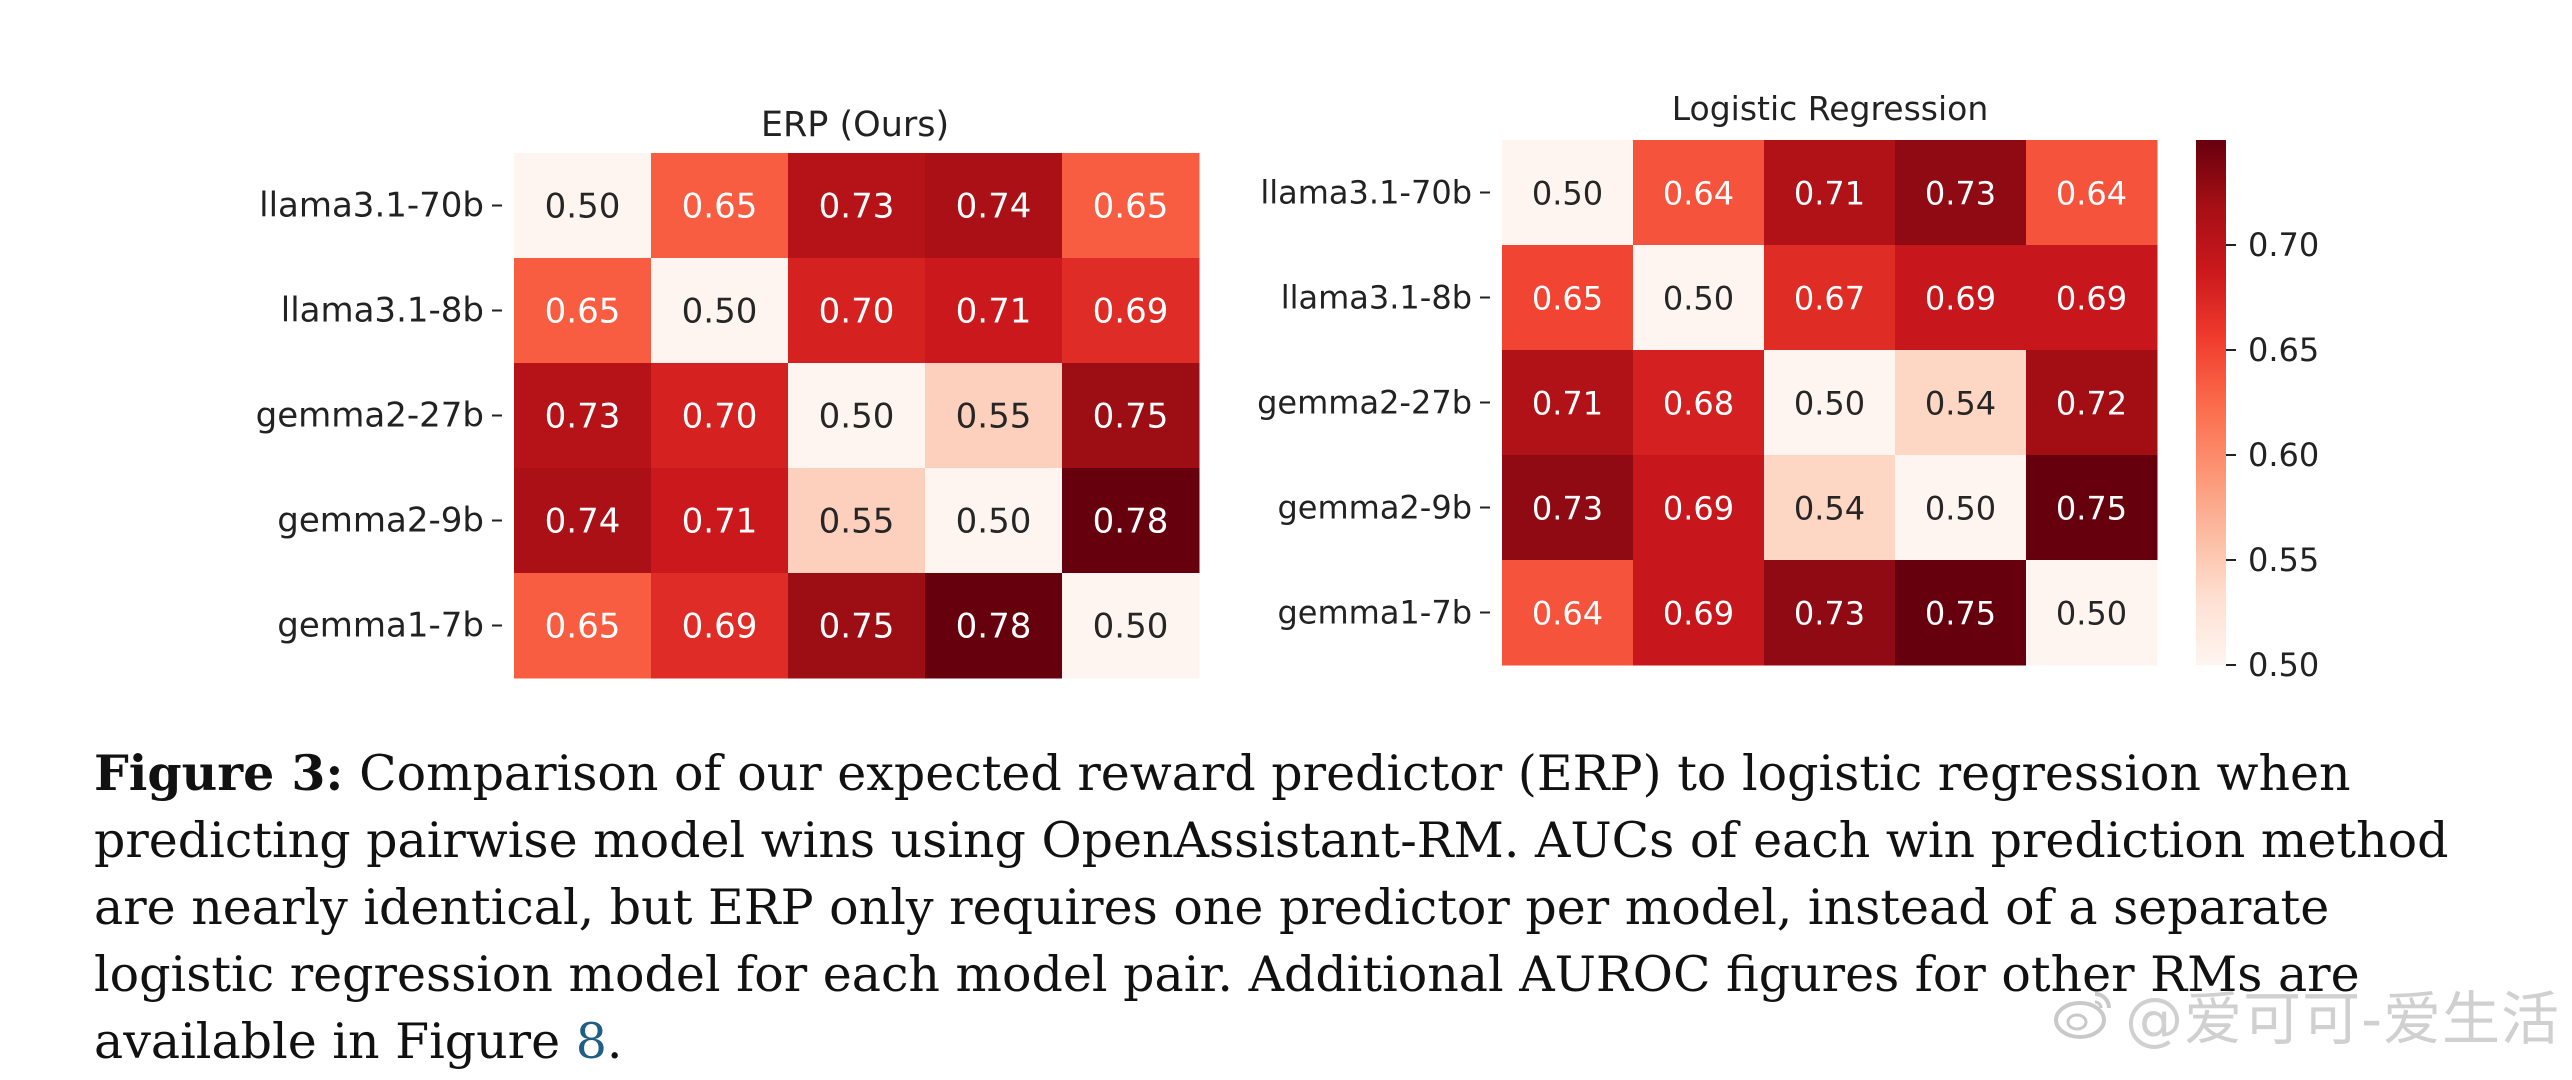  Describe the element at coordinates (591, 1041) in the screenshot. I see `caption-figure-link: 8` at that location.